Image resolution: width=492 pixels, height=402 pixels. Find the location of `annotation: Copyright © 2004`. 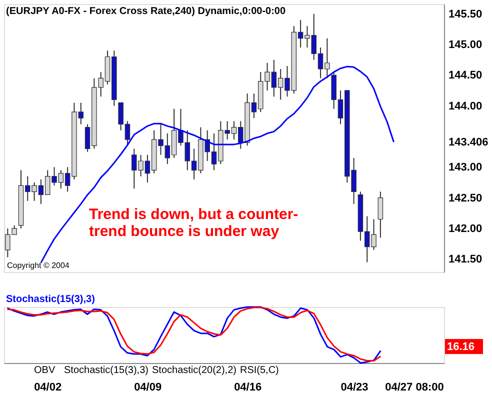

annotation: Copyright © 2004 is located at coordinates (38, 265).